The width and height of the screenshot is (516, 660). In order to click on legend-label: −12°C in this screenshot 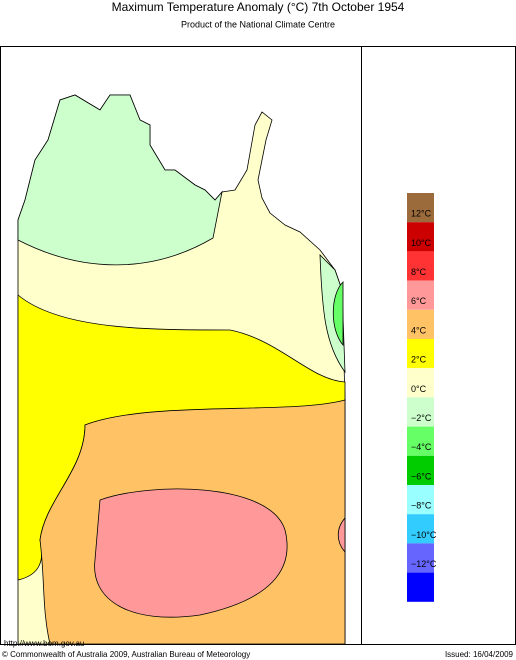, I will do `click(424, 564)`.